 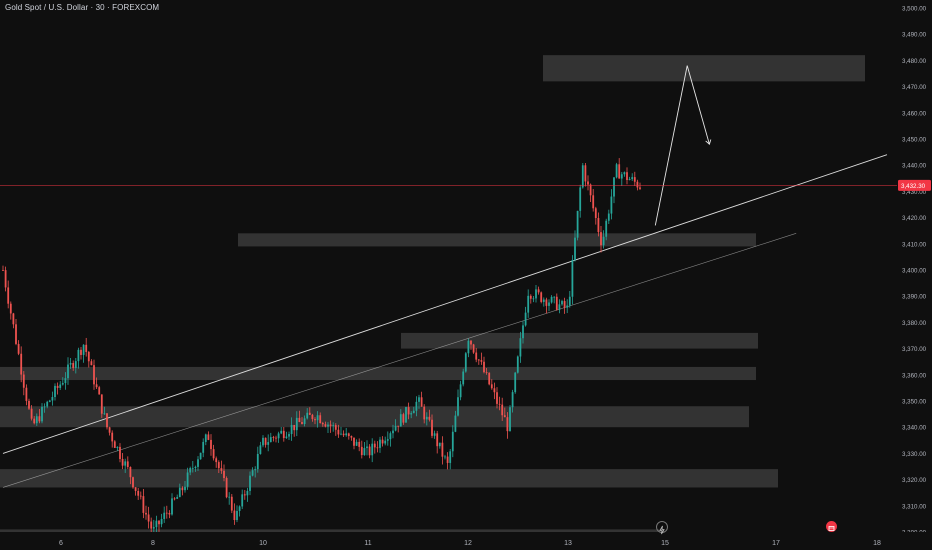 I want to click on time-axis: 6 8 10 11 12 13 15 17 18, so click(x=470, y=543).